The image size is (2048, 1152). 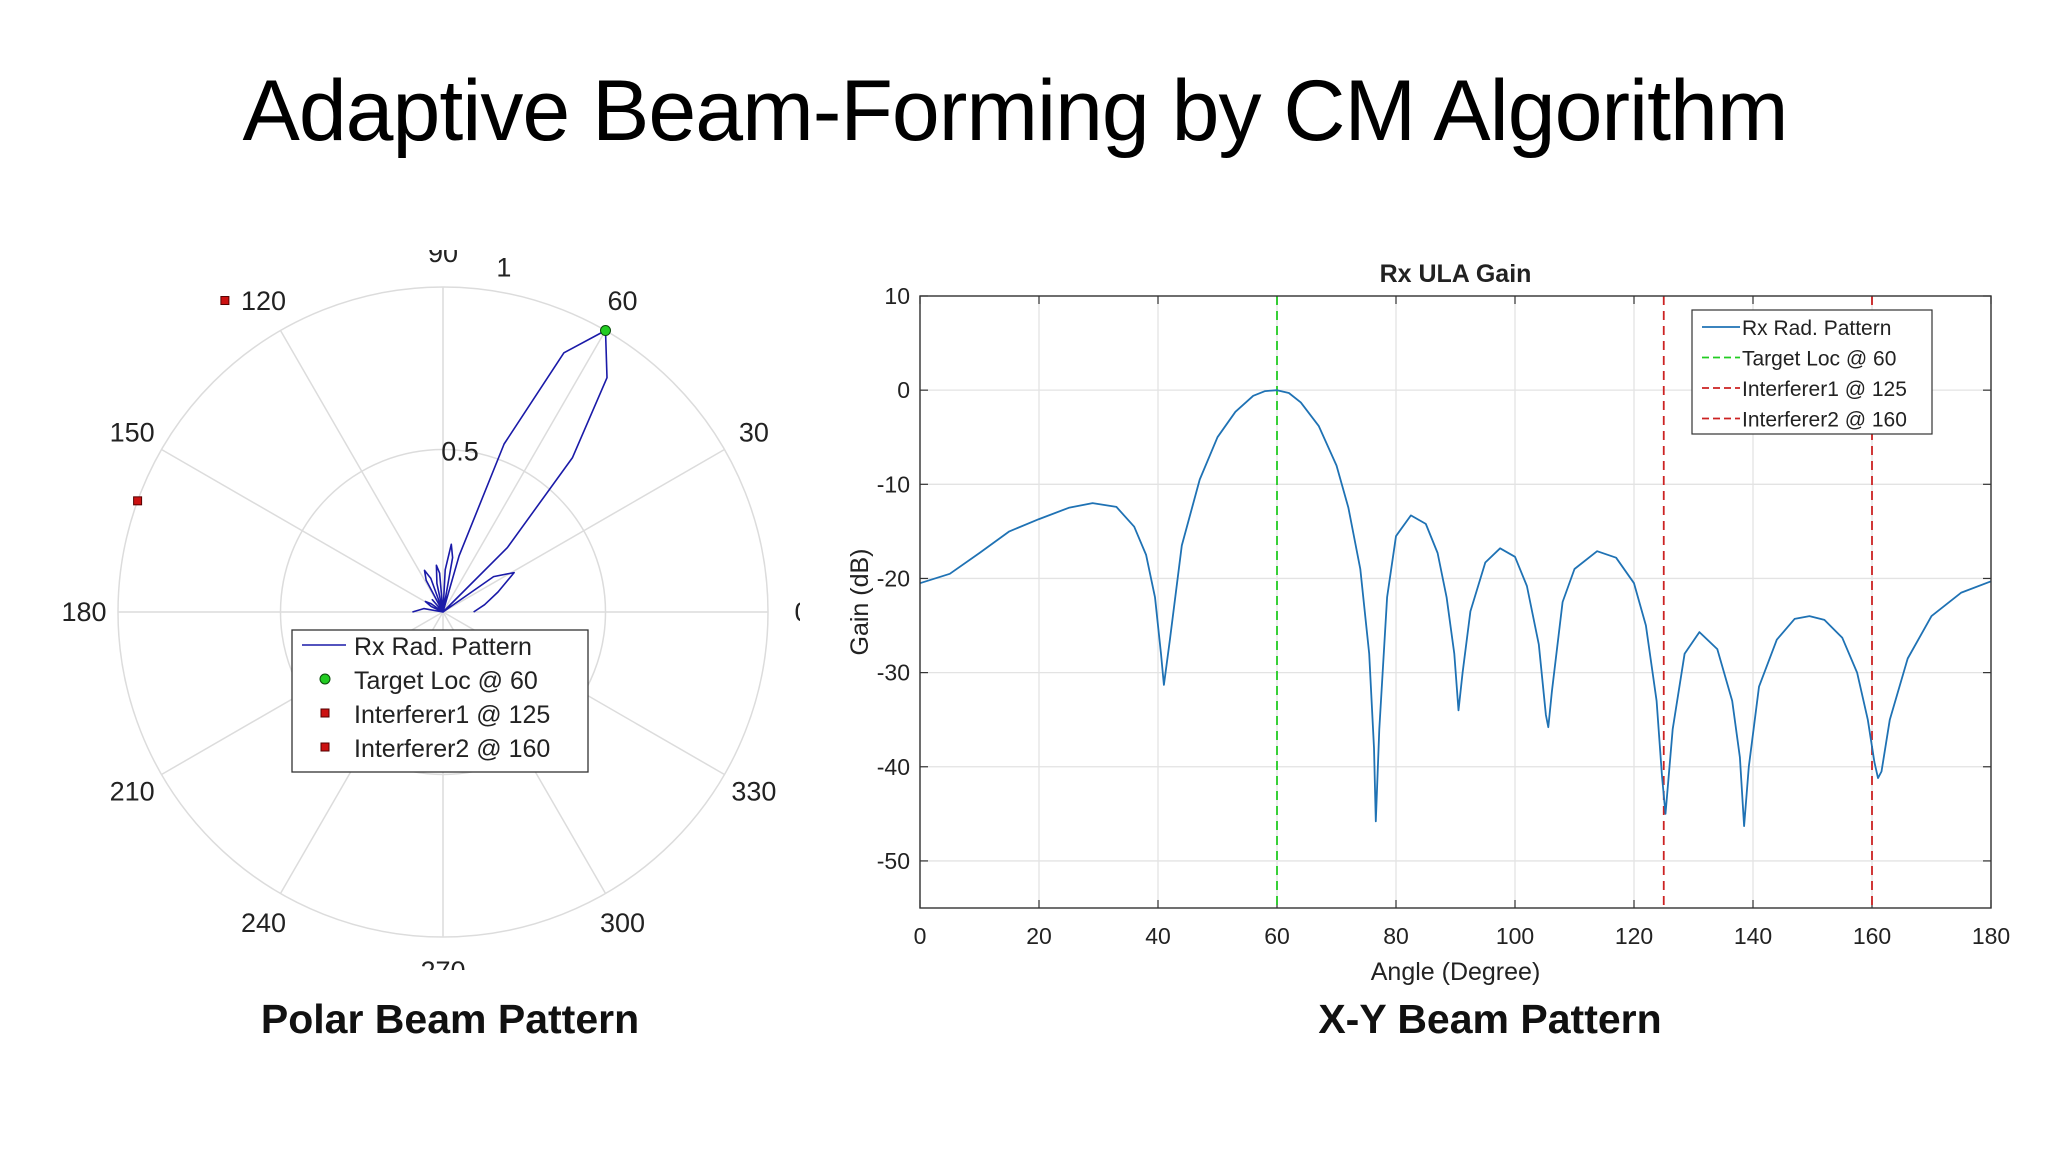 What do you see at coordinates (903, 390) in the screenshot?
I see `y-tick-label: 0` at bounding box center [903, 390].